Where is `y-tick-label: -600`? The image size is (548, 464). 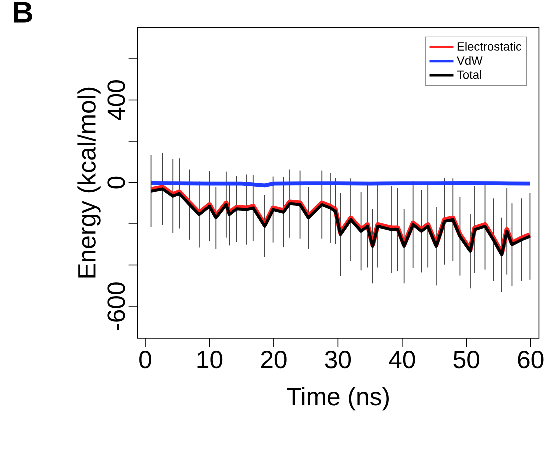 y-tick-label: -600 is located at coordinates (117, 306).